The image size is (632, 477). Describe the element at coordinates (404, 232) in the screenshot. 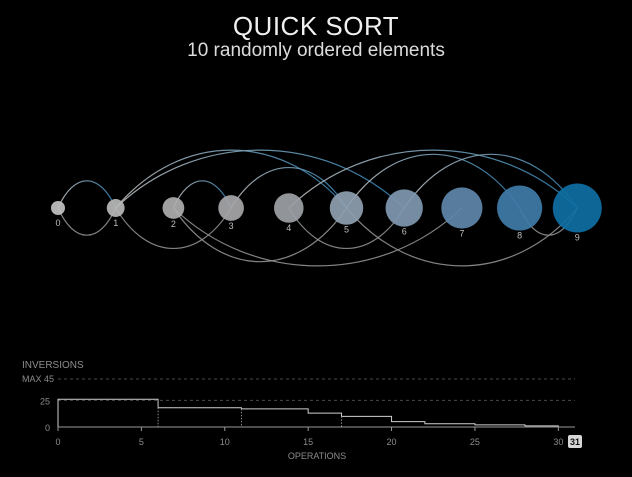

I see `element-label: 6` at that location.